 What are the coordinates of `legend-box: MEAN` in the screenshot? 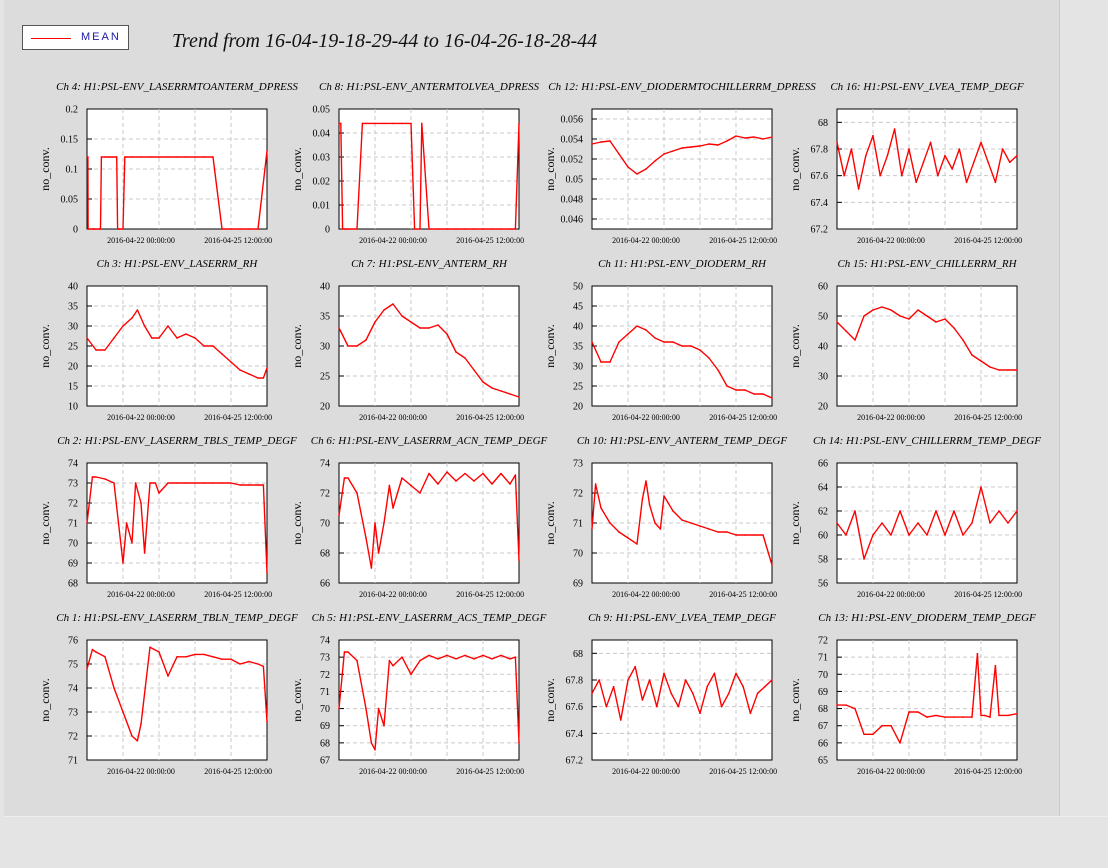 It's located at (75, 37).